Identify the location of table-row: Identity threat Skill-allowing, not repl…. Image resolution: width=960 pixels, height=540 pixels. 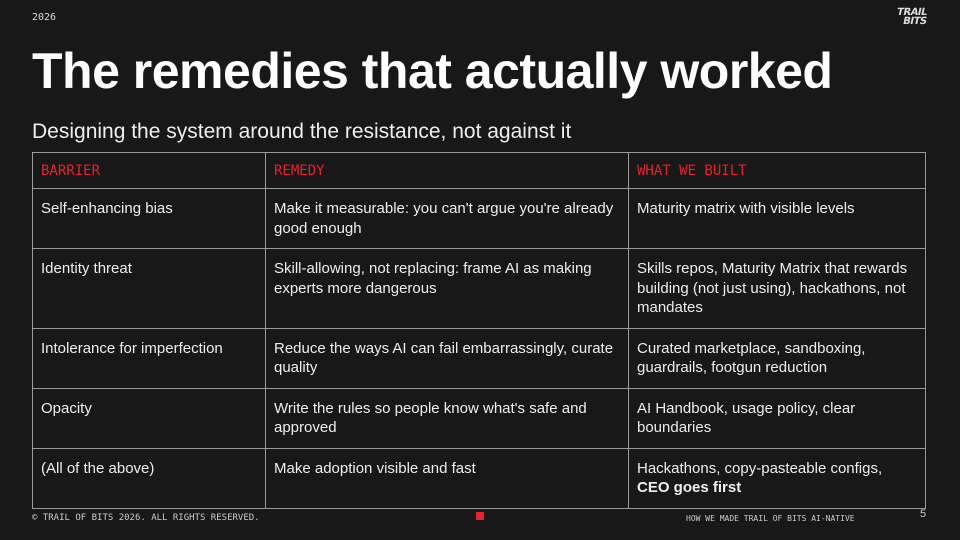
(479, 288).